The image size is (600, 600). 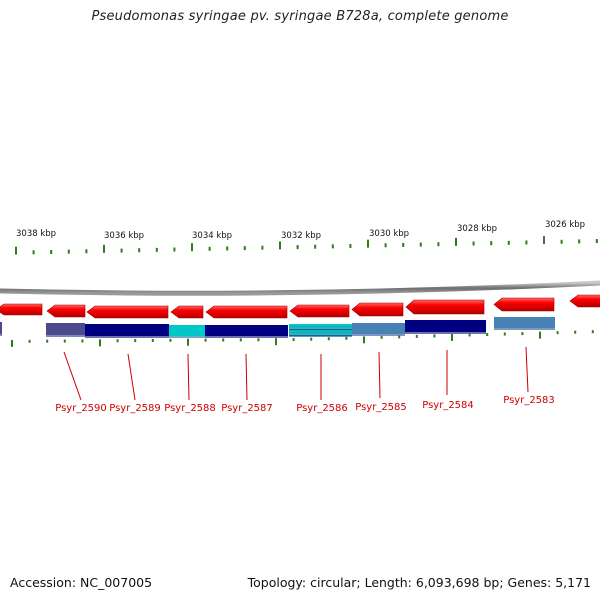 I want to click on scale-label: 3032 kbp, so click(x=301, y=236).